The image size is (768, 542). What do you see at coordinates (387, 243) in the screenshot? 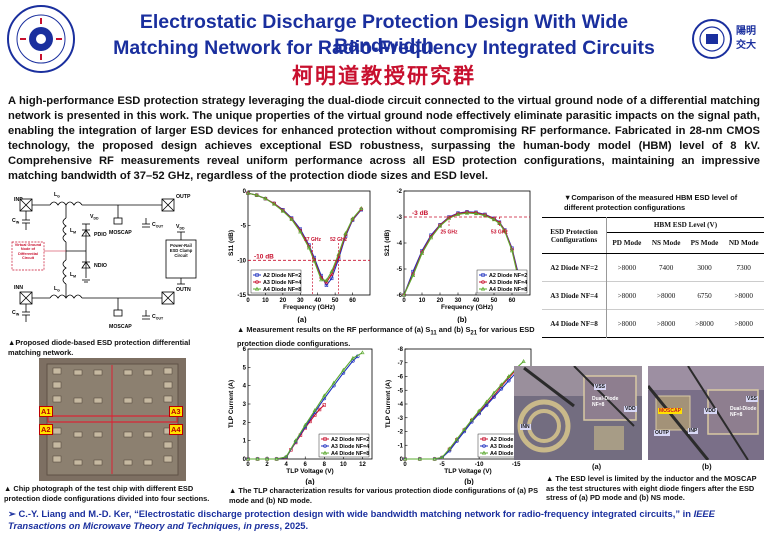
I see `y-axis-label: S21 (dB)` at bounding box center [387, 243].